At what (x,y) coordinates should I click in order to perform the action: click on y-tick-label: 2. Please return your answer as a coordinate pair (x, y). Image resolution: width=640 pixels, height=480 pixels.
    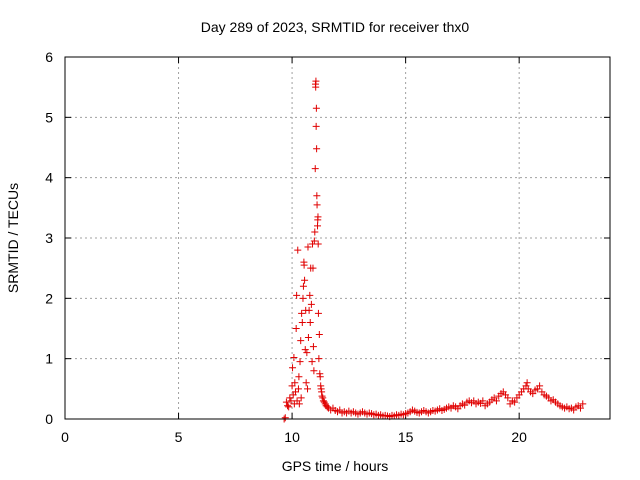
    Looking at the image, I should click on (49, 298).